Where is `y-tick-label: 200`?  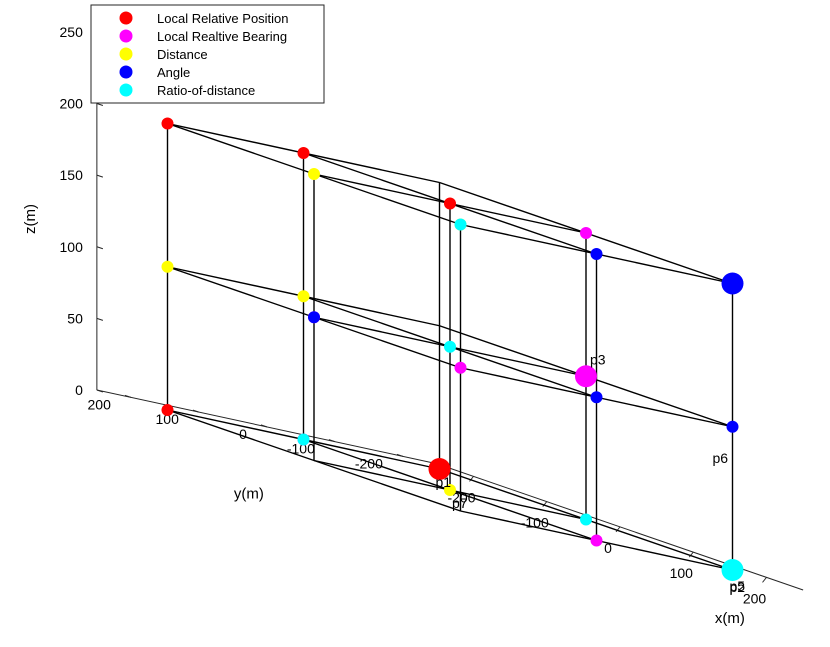 y-tick-label: 200 is located at coordinates (100, 404).